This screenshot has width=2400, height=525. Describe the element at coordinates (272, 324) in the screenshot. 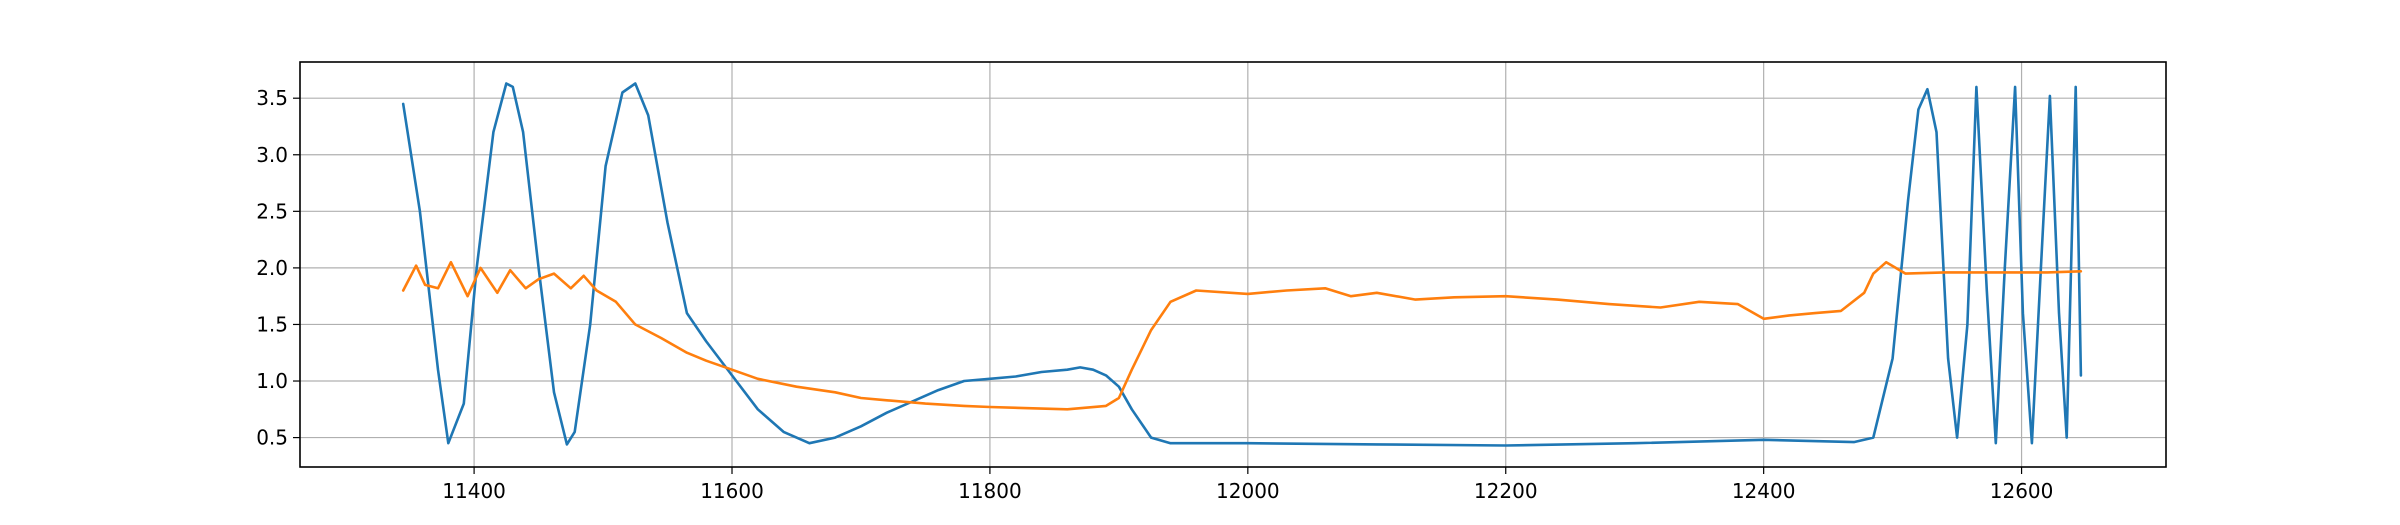

I see `y-tick-label: 1.5` at that location.